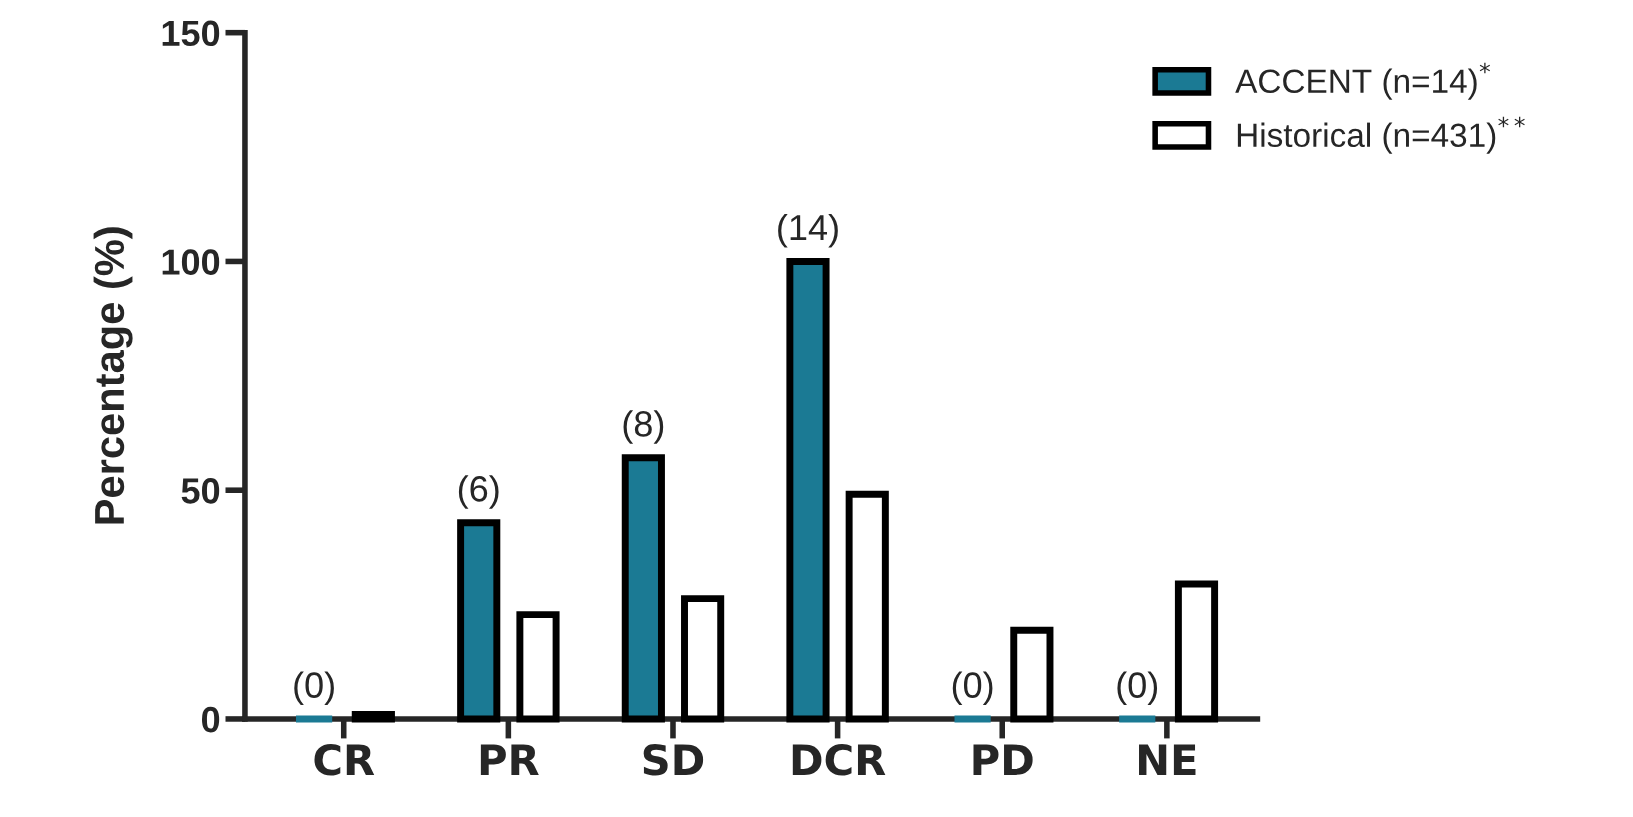 This screenshot has height=817, width=1633. What do you see at coordinates (344, 760) in the screenshot?
I see `x-tick-label: CR` at bounding box center [344, 760].